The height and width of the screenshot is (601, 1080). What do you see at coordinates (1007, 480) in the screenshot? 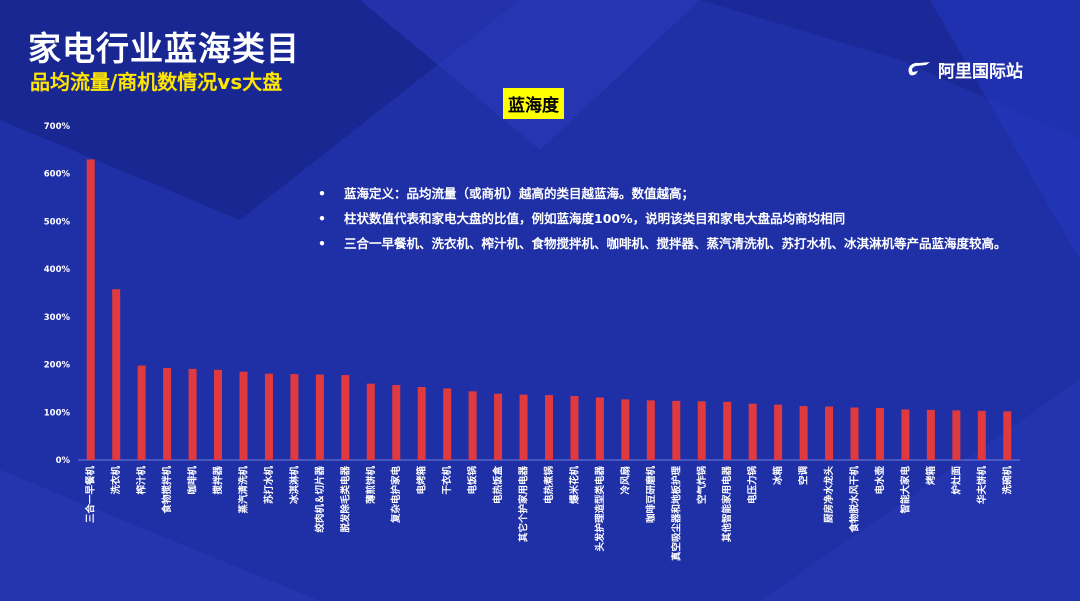
I see `x-tick-label: 洗碗机` at bounding box center [1007, 480].